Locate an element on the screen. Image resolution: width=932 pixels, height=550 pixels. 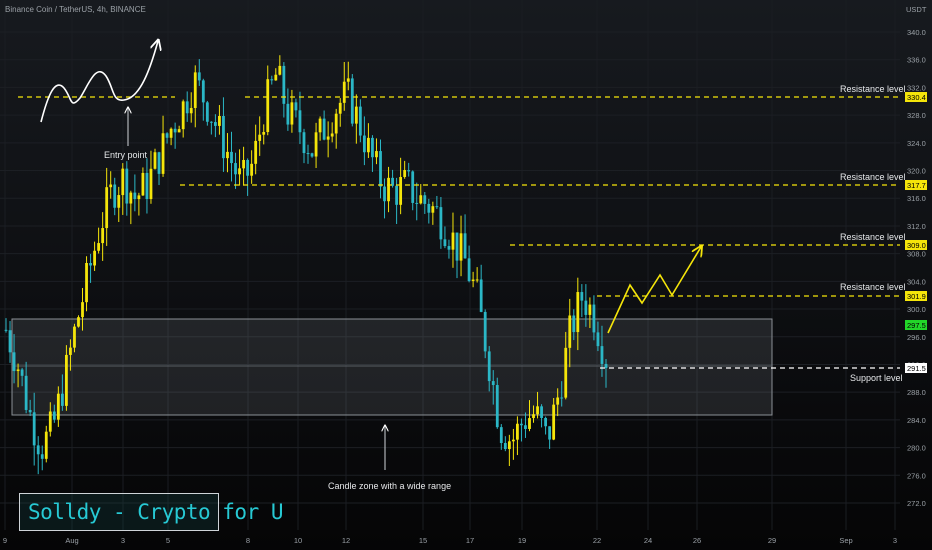
time-tick: 17 is located at coordinates (470, 540).